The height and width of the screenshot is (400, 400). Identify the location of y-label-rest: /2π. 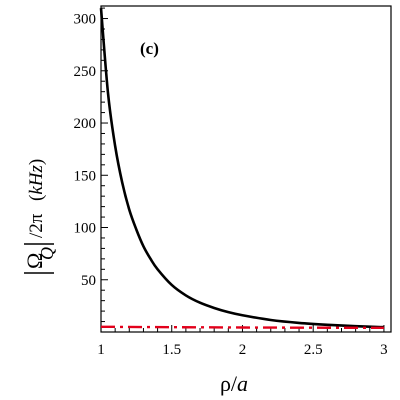
(36, 225).